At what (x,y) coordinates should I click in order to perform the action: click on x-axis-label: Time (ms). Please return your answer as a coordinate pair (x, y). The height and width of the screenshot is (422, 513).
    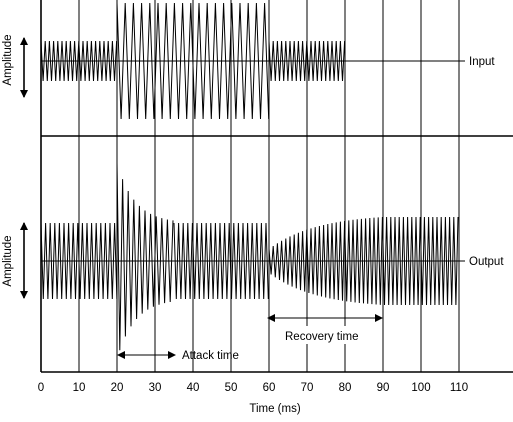
    Looking at the image, I should click on (274, 409).